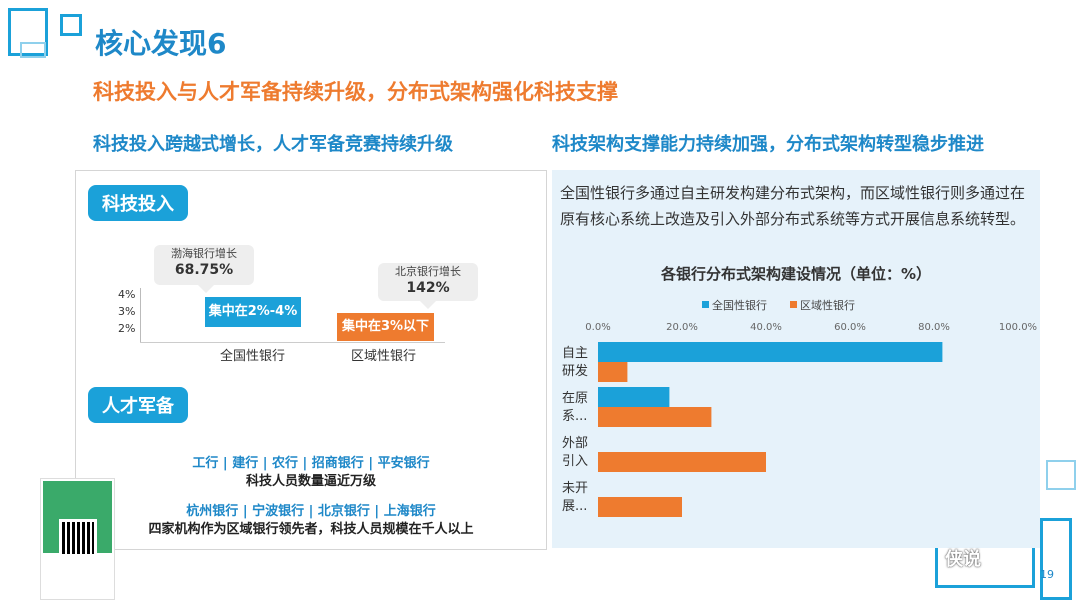 The height and width of the screenshot is (608, 1080). Describe the element at coordinates (292, 342) in the screenshot. I see `x-axis-line` at that location.